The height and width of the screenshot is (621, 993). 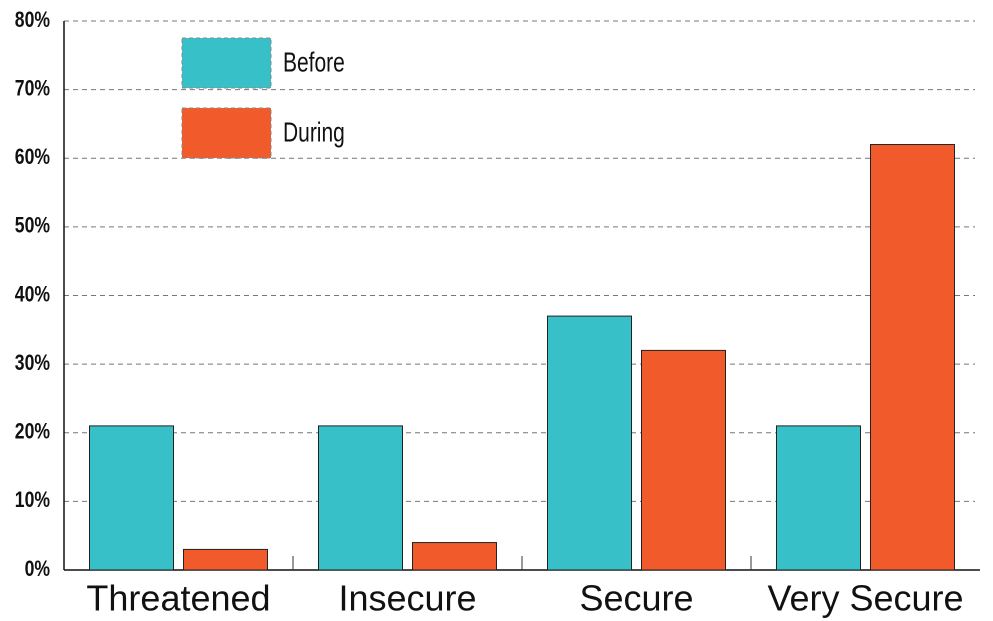 What do you see at coordinates (32, 432) in the screenshot?
I see `y-tick-label: 20%` at bounding box center [32, 432].